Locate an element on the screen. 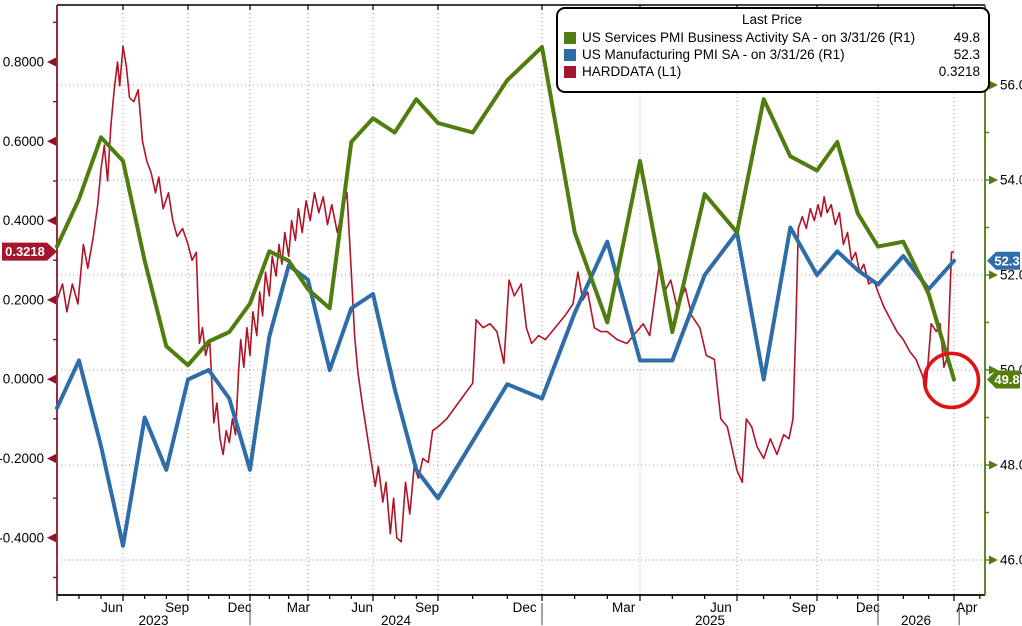 This screenshot has width=1022, height=626. legend-value: 52.3 is located at coordinates (966, 54).